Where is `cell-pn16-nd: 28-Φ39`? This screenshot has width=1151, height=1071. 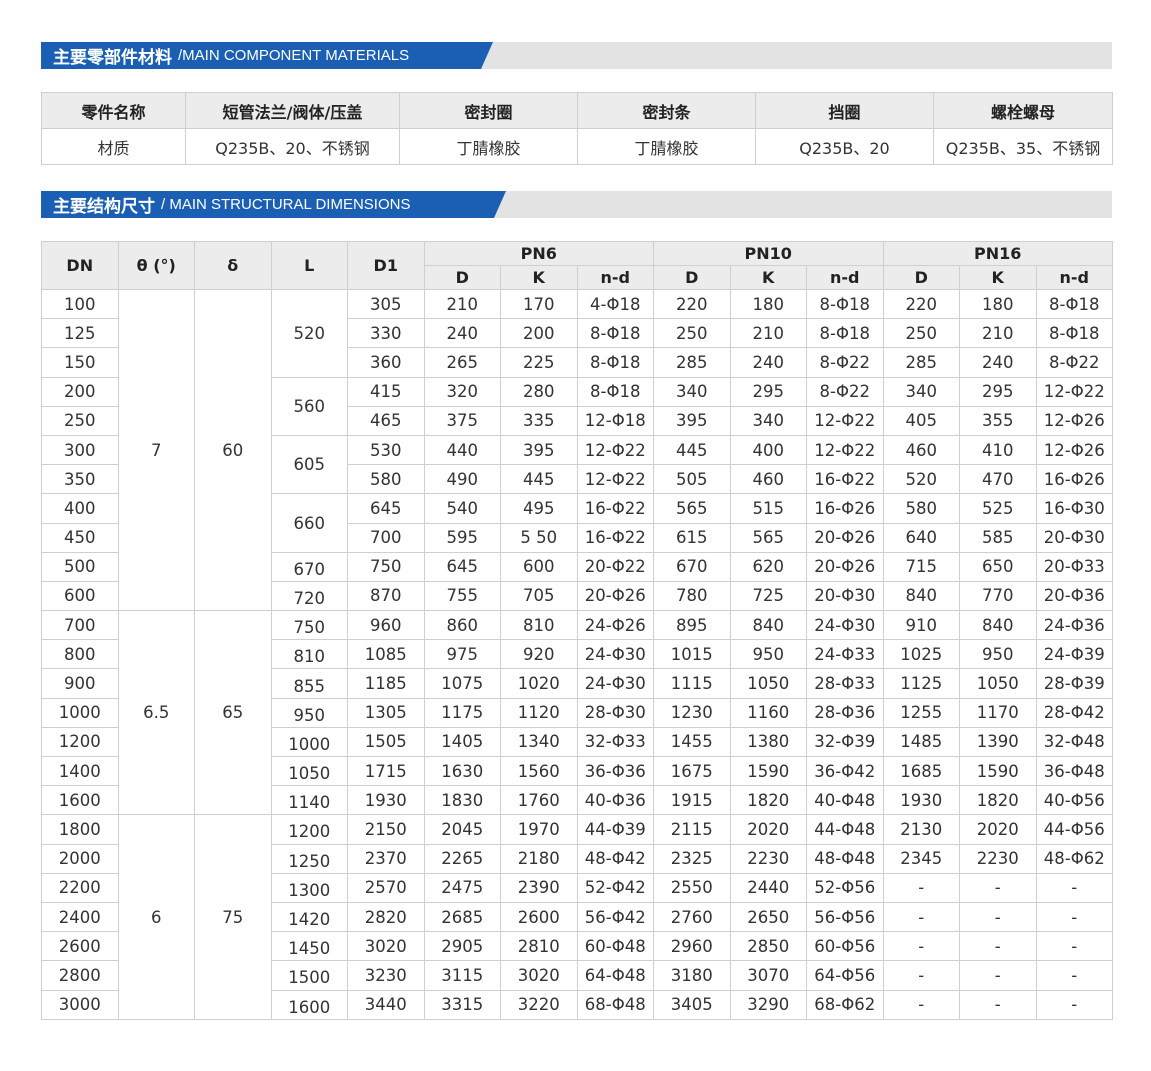 cell-pn16-nd: 28-Φ39 is located at coordinates (1074, 683).